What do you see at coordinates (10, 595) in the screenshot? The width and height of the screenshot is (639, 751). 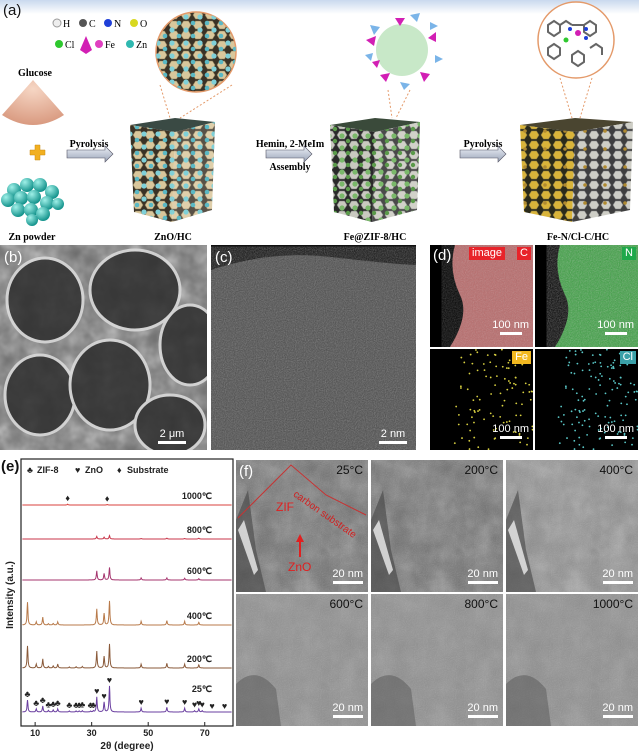 I see `y-axis-label: Intensity (a.u.)` at bounding box center [10, 595].